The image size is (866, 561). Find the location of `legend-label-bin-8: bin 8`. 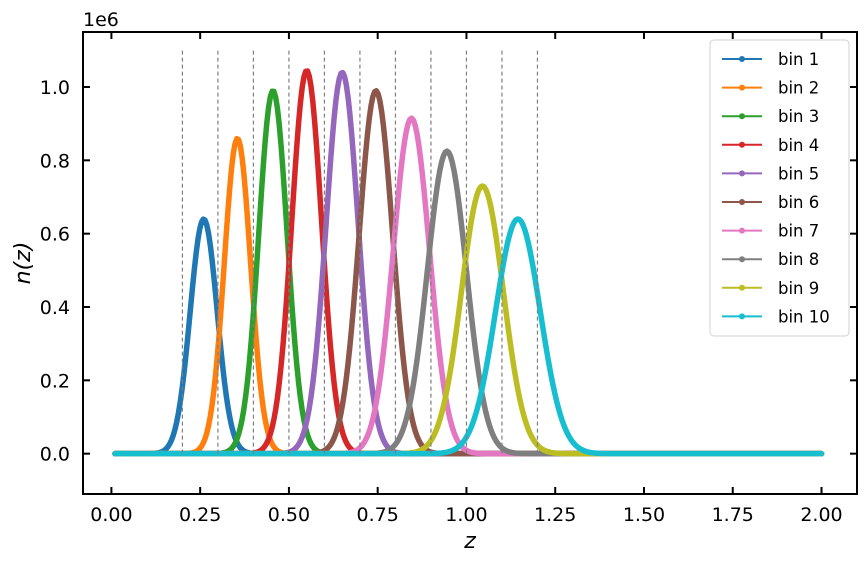

legend-label-bin-8: bin 8 is located at coordinates (798, 259).